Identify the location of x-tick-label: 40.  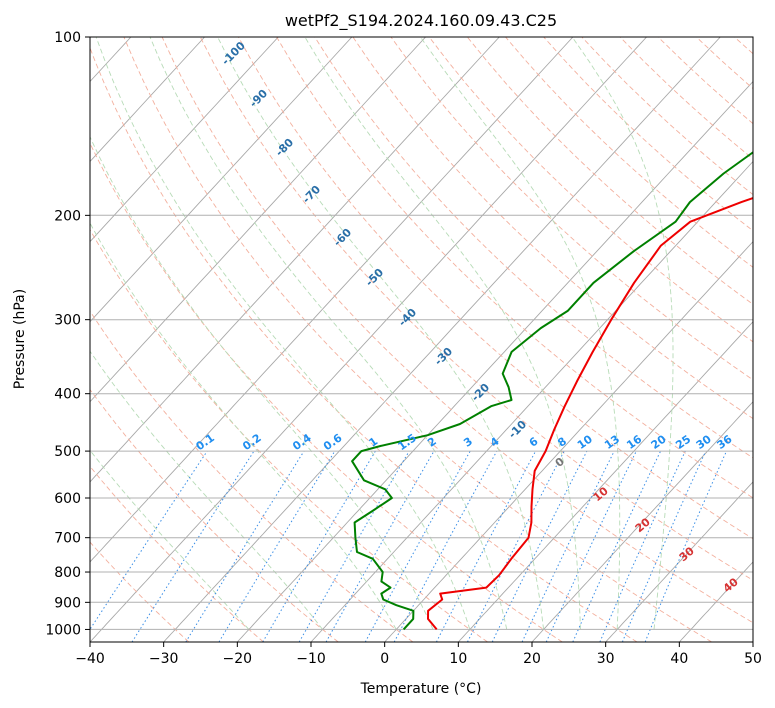
(679, 659).